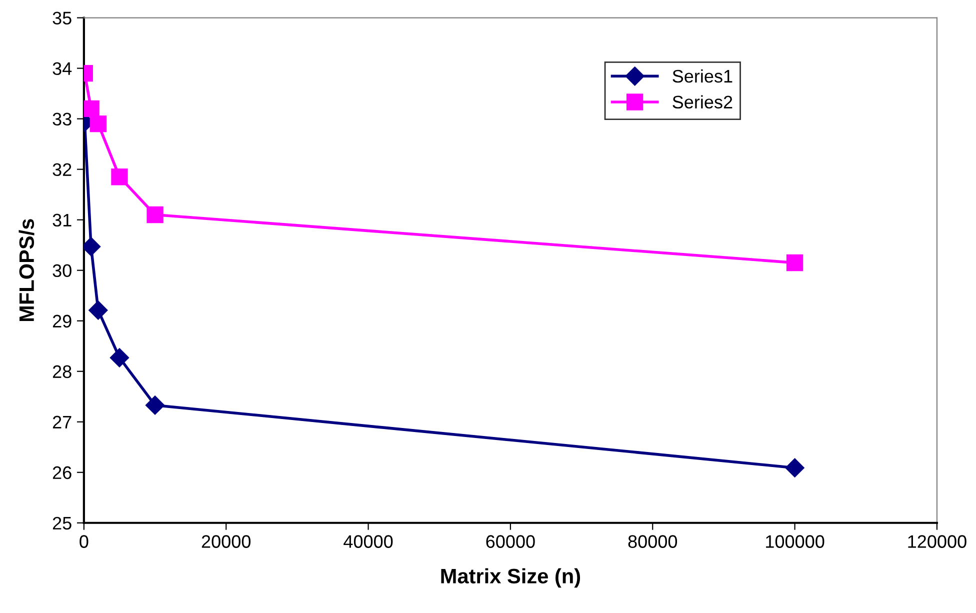 This screenshot has width=976, height=613. Describe the element at coordinates (653, 541) in the screenshot. I see `x-tick-label: 80000` at that location.